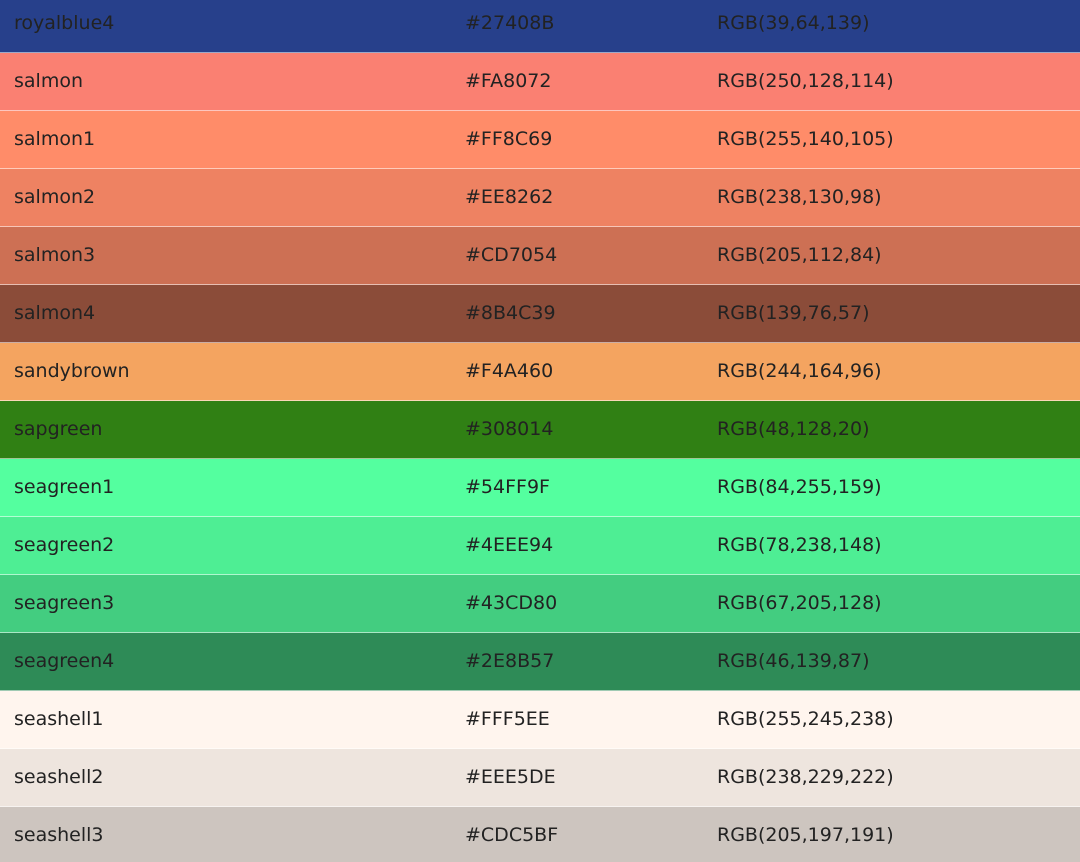 This screenshot has height=862, width=1080. I want to click on color-name: salmon4, so click(55, 313).